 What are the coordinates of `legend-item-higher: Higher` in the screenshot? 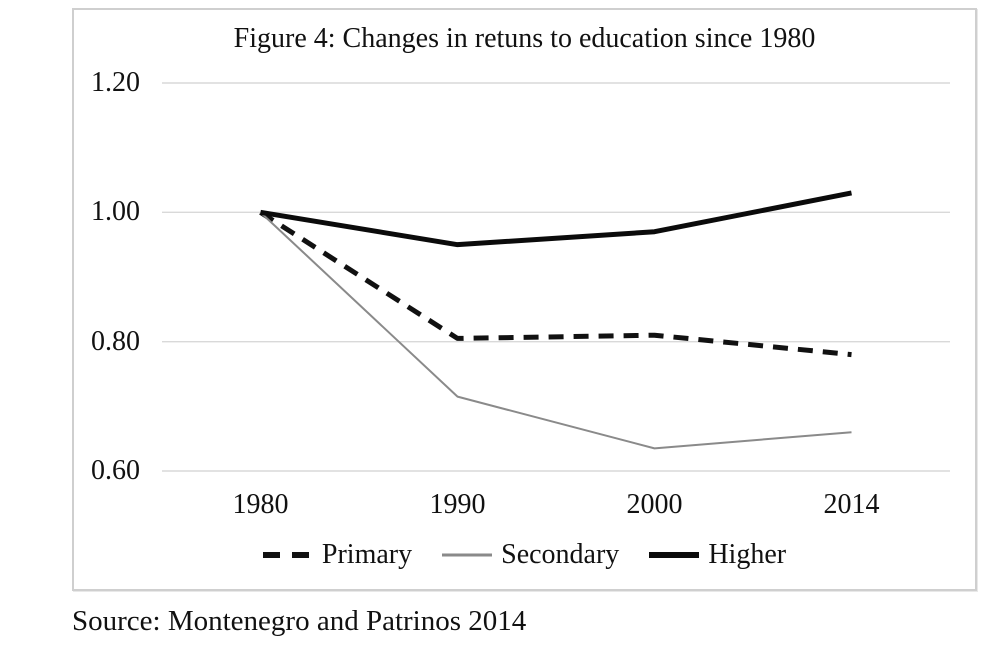 It's located at (717, 555).